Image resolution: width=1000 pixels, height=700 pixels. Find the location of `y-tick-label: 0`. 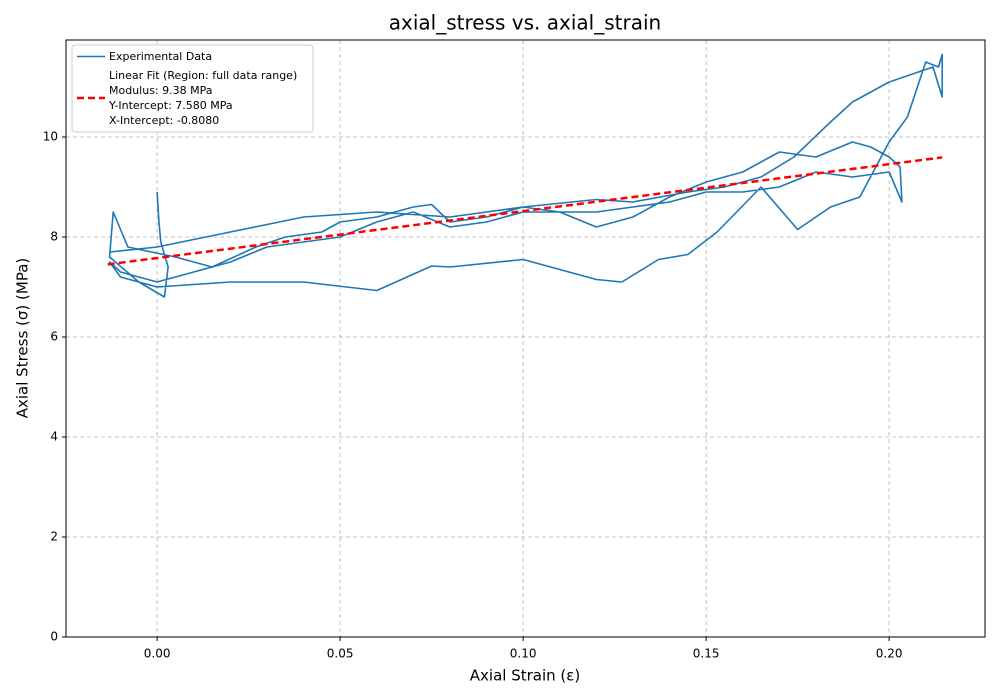

y-tick-label: 0 is located at coordinates (54, 637).